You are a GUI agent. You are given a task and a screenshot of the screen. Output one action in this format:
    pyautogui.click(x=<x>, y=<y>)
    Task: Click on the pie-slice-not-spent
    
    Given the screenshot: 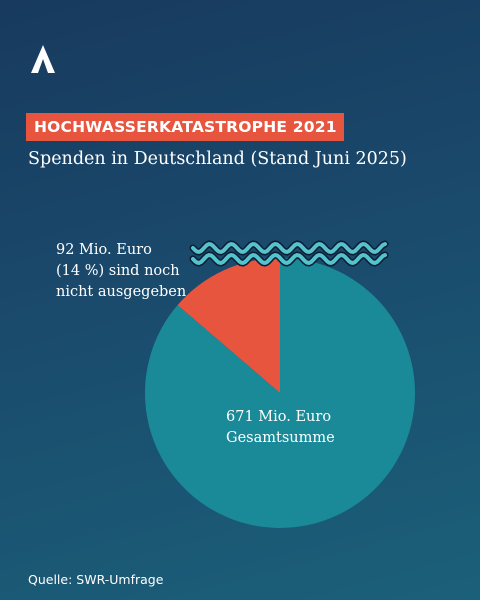 What is the action you would take?
    pyautogui.click(x=228, y=325)
    